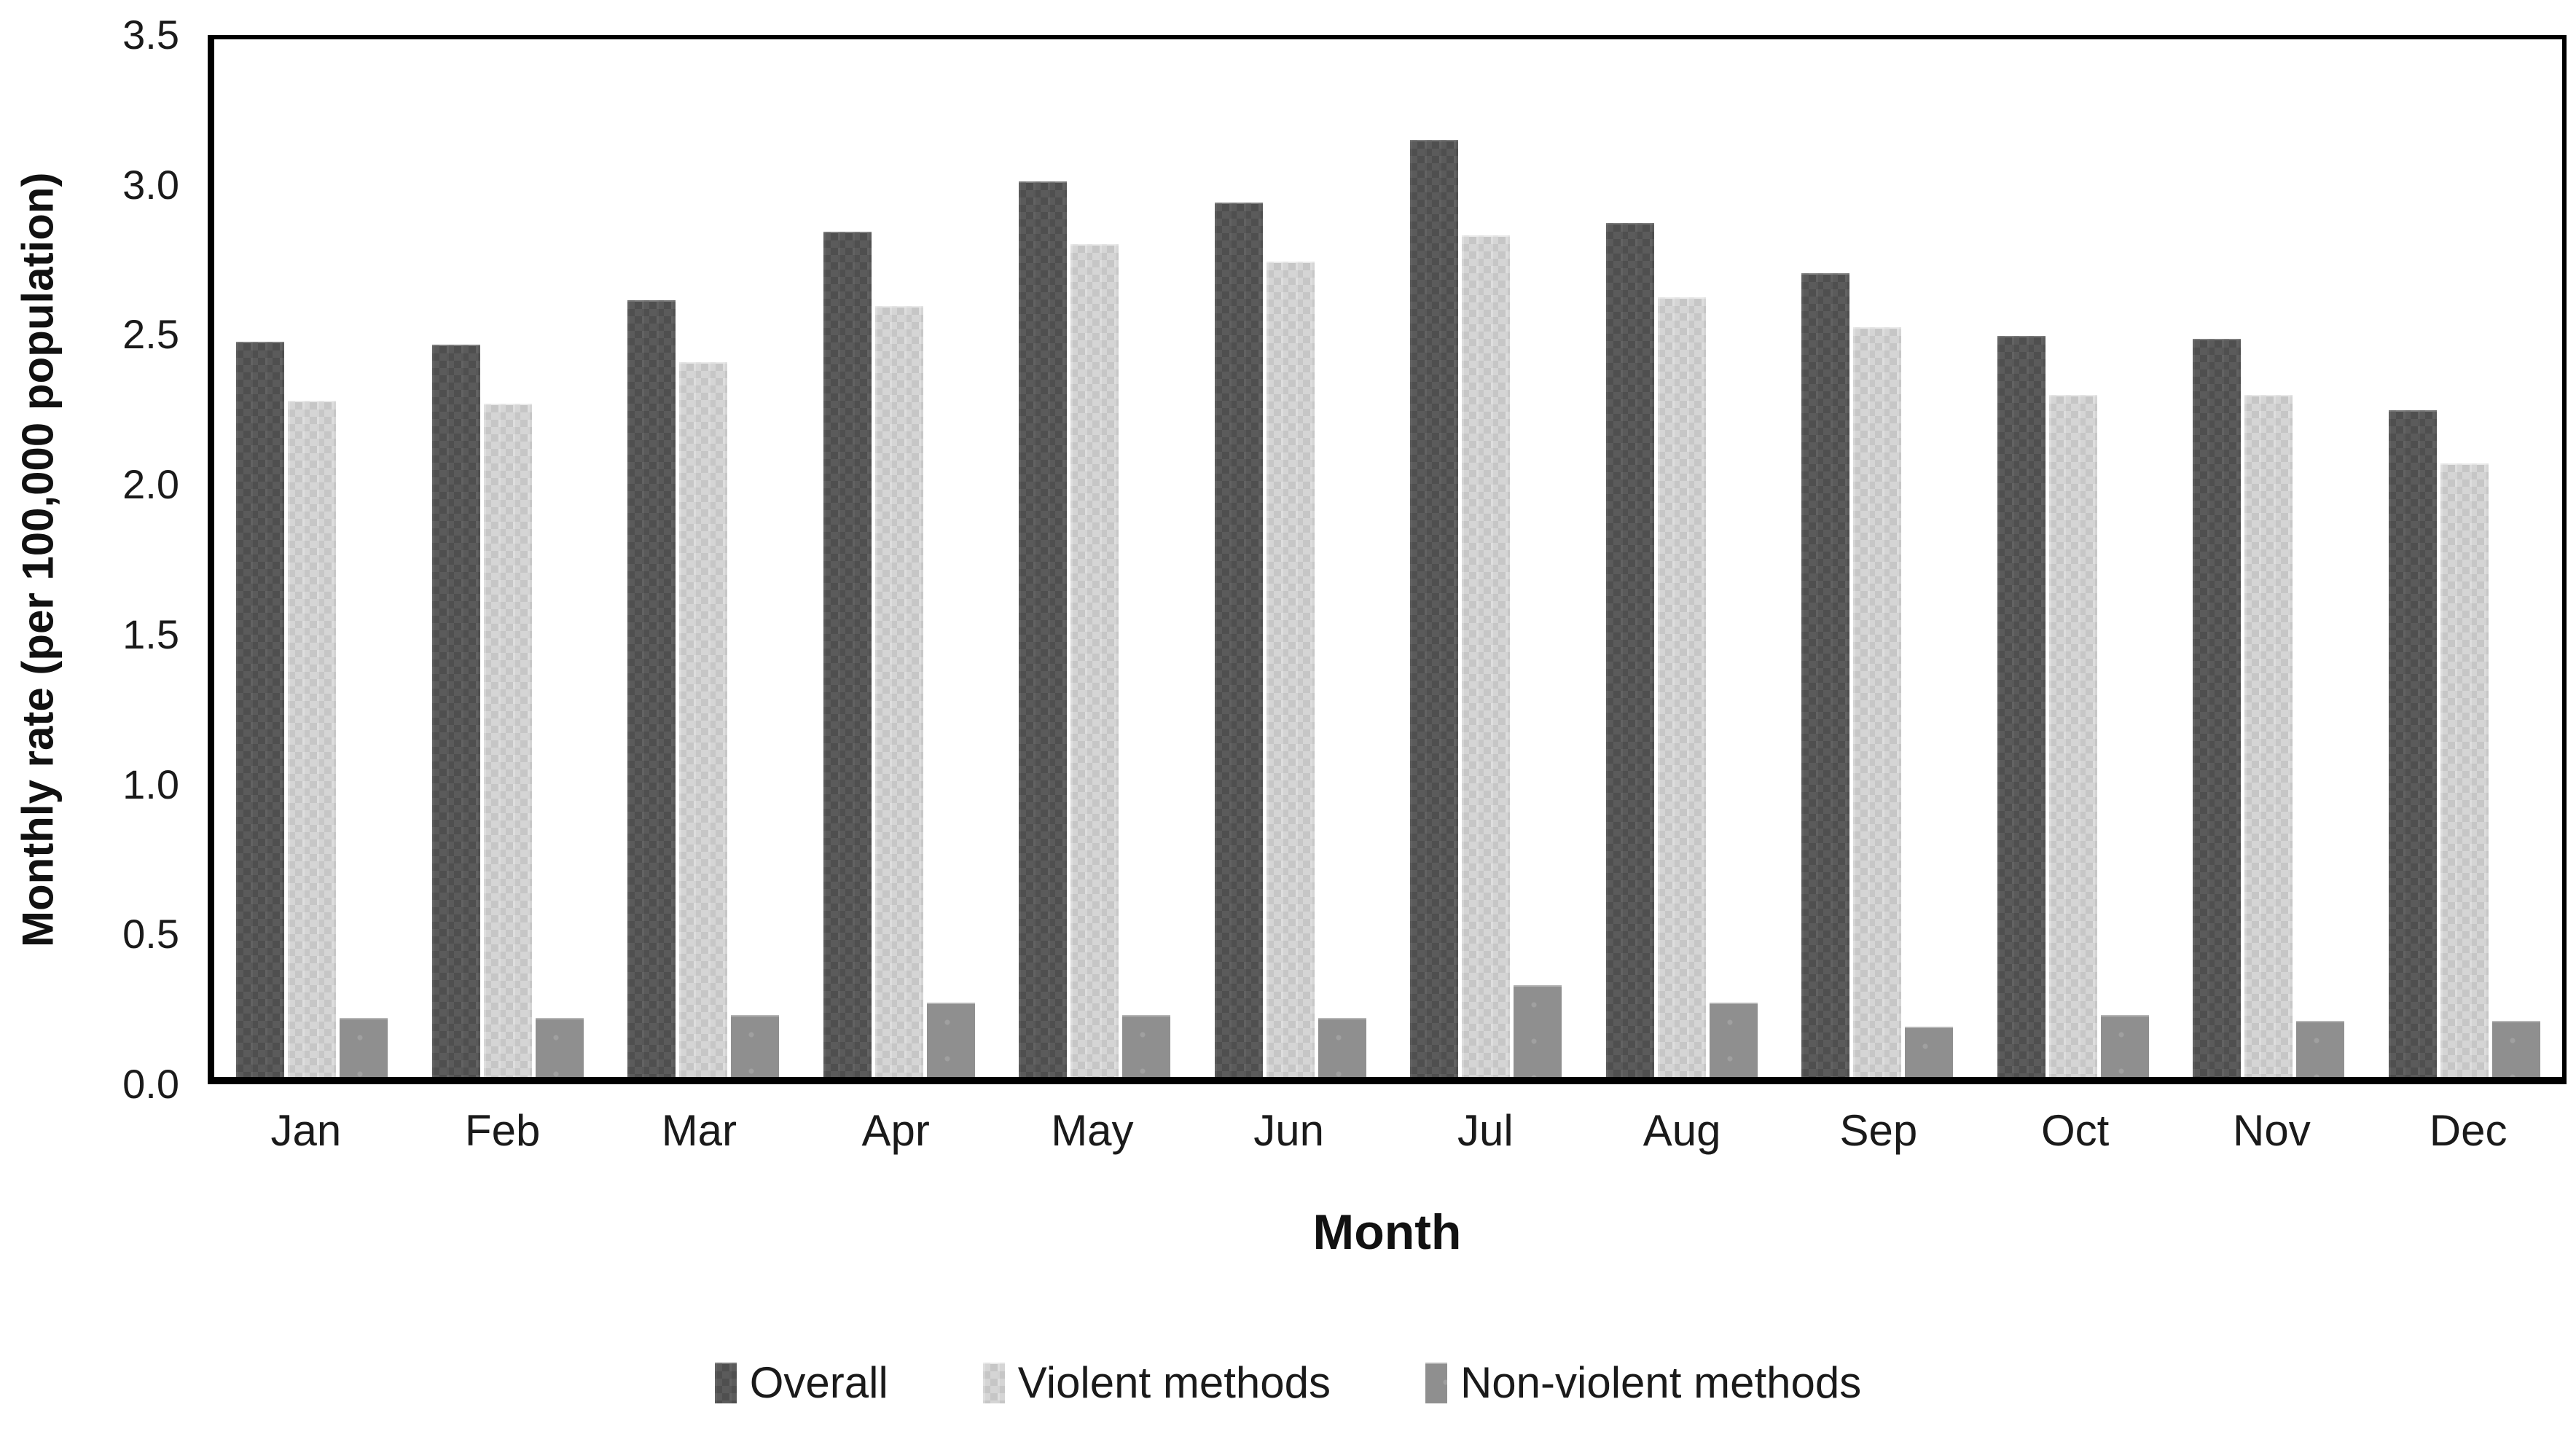  Describe the element at coordinates (150, 184) in the screenshot. I see `y-tick-label-3.0: 3.0` at that location.